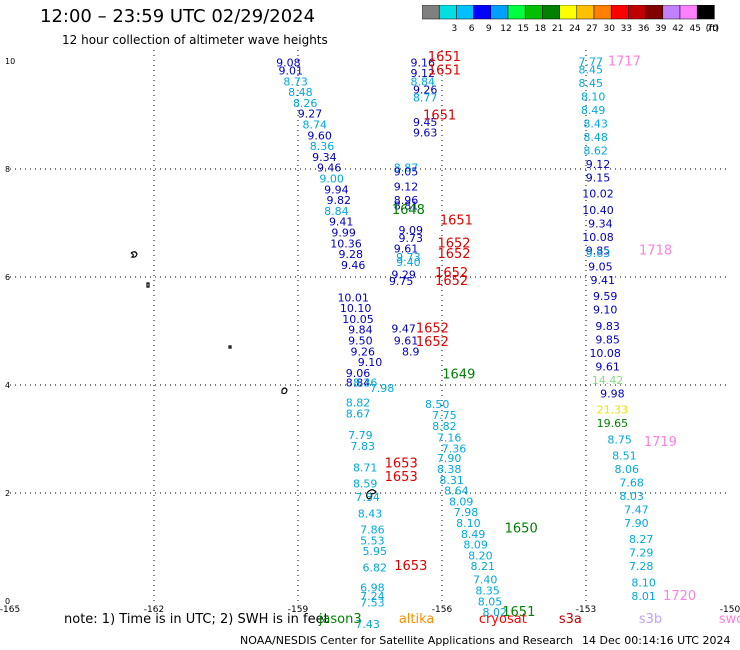  Describe the element at coordinates (291, 71) in the screenshot. I see `wave-height-label: 9.01` at that location.